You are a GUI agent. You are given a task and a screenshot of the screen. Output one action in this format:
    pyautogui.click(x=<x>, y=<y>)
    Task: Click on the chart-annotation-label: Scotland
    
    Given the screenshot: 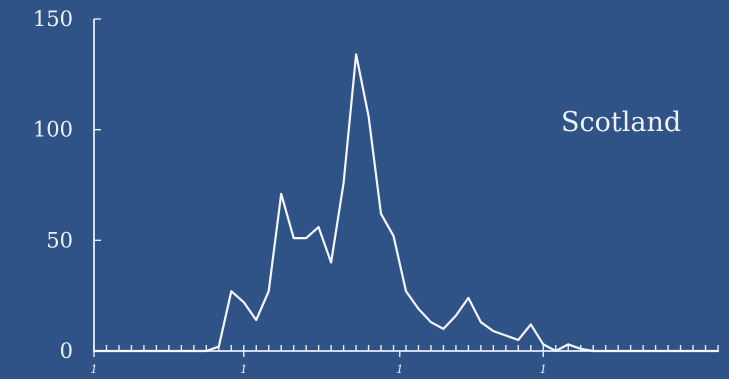 What is the action you would take?
    pyautogui.click(x=621, y=122)
    